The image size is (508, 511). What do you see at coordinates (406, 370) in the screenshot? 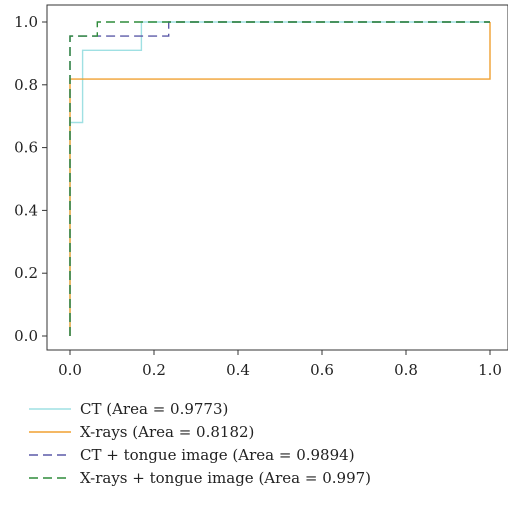
I see `x-tick-label: 0.8` at bounding box center [406, 370].